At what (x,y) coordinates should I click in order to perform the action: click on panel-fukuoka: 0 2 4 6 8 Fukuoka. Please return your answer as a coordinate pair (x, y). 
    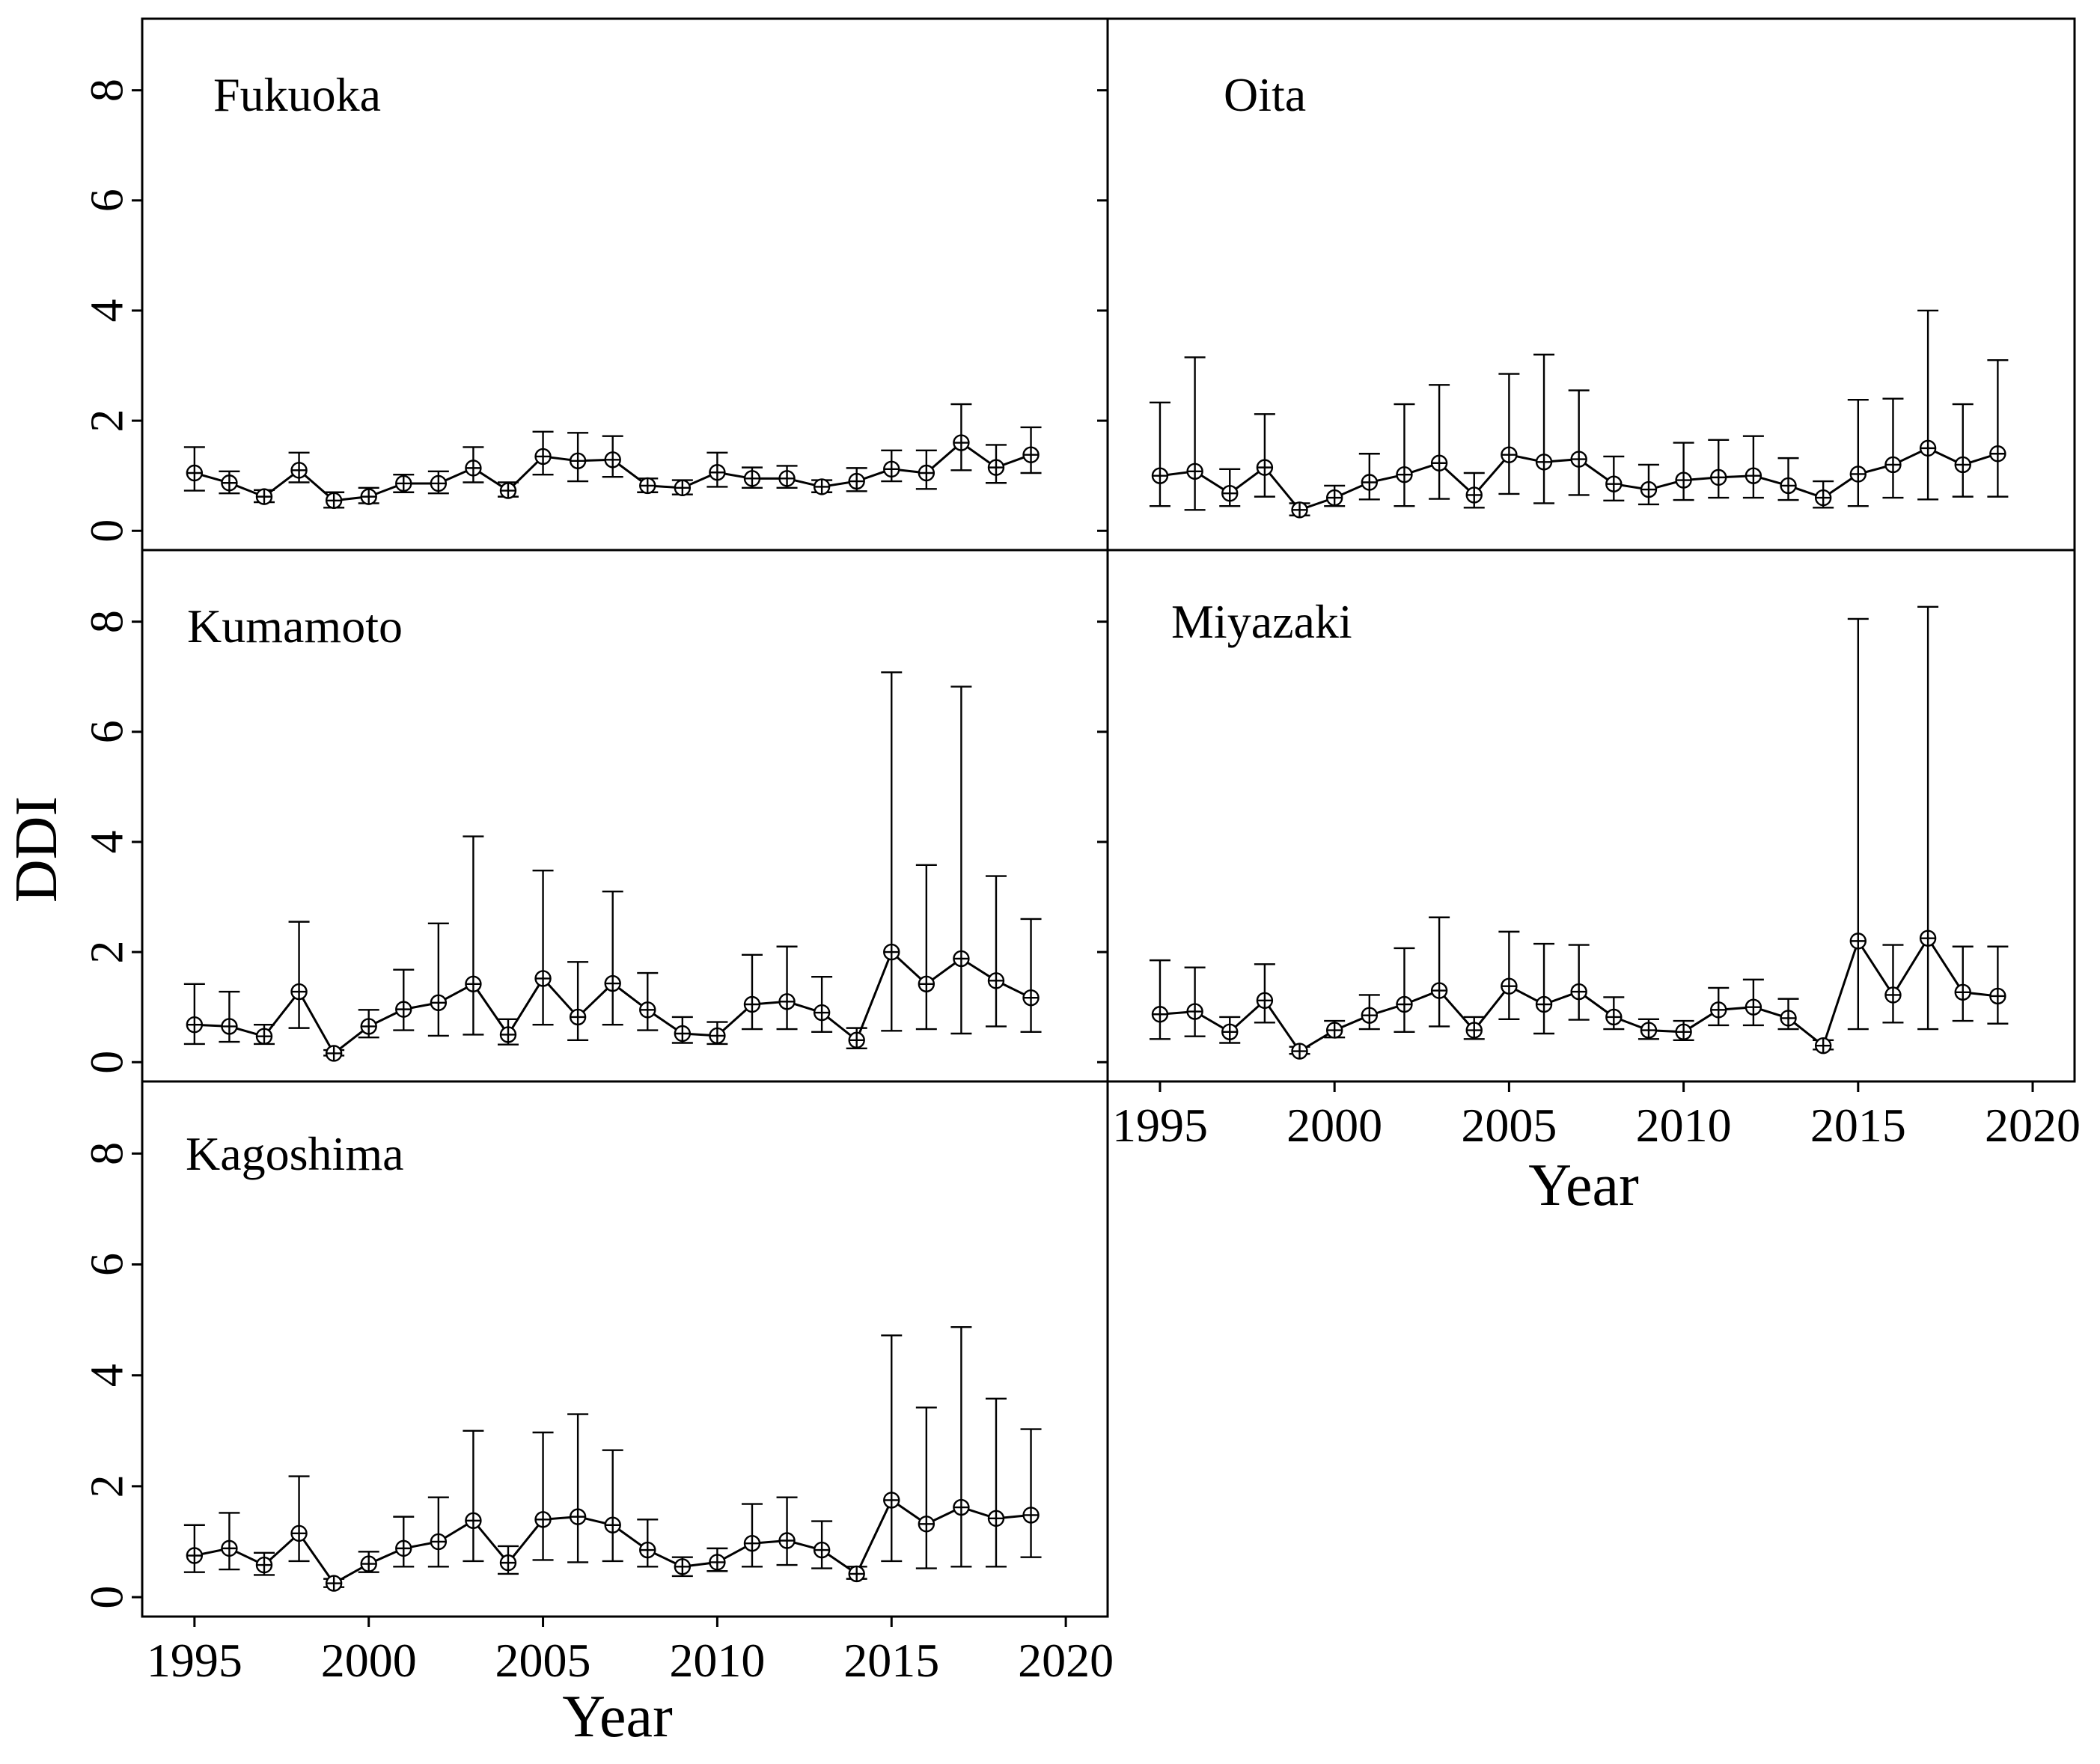
    Looking at the image, I should click on (595, 284).